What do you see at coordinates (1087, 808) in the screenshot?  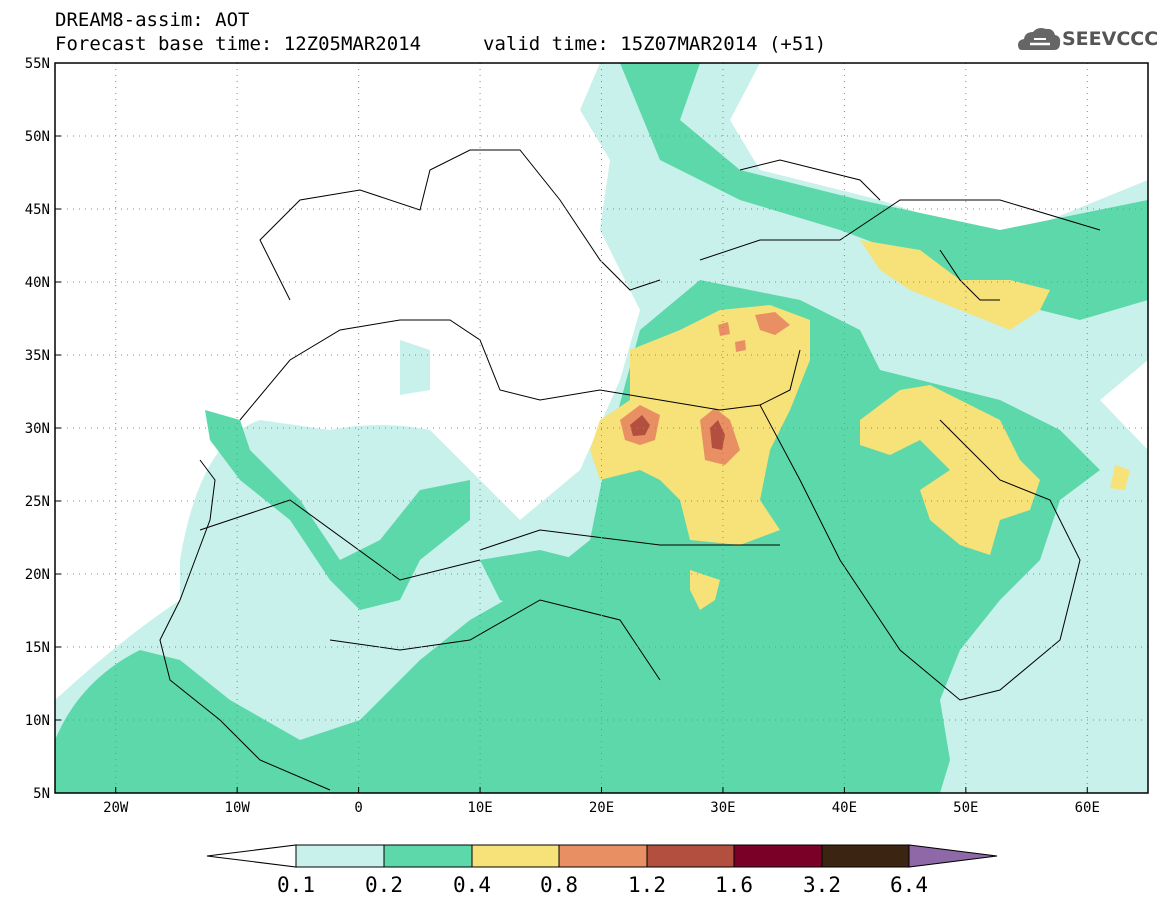 I see `lon-tick-label: 60E` at bounding box center [1087, 808].